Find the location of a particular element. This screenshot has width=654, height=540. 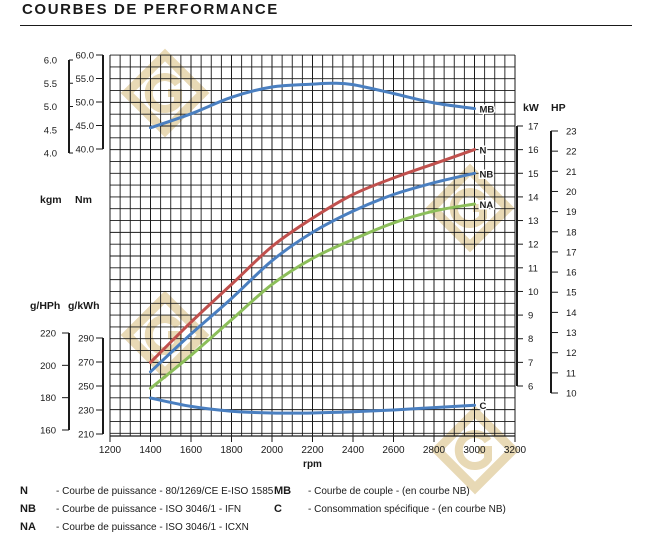

legend-code: N is located at coordinates (24, 491).